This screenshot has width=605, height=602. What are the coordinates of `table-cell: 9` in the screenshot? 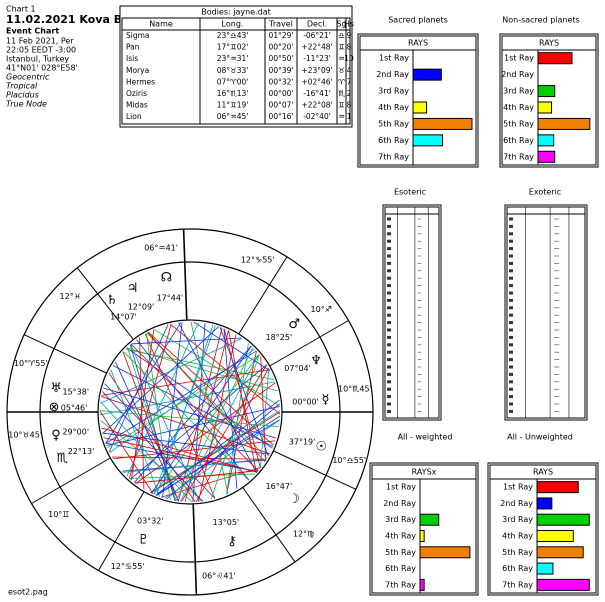 It's located at (349, 35).